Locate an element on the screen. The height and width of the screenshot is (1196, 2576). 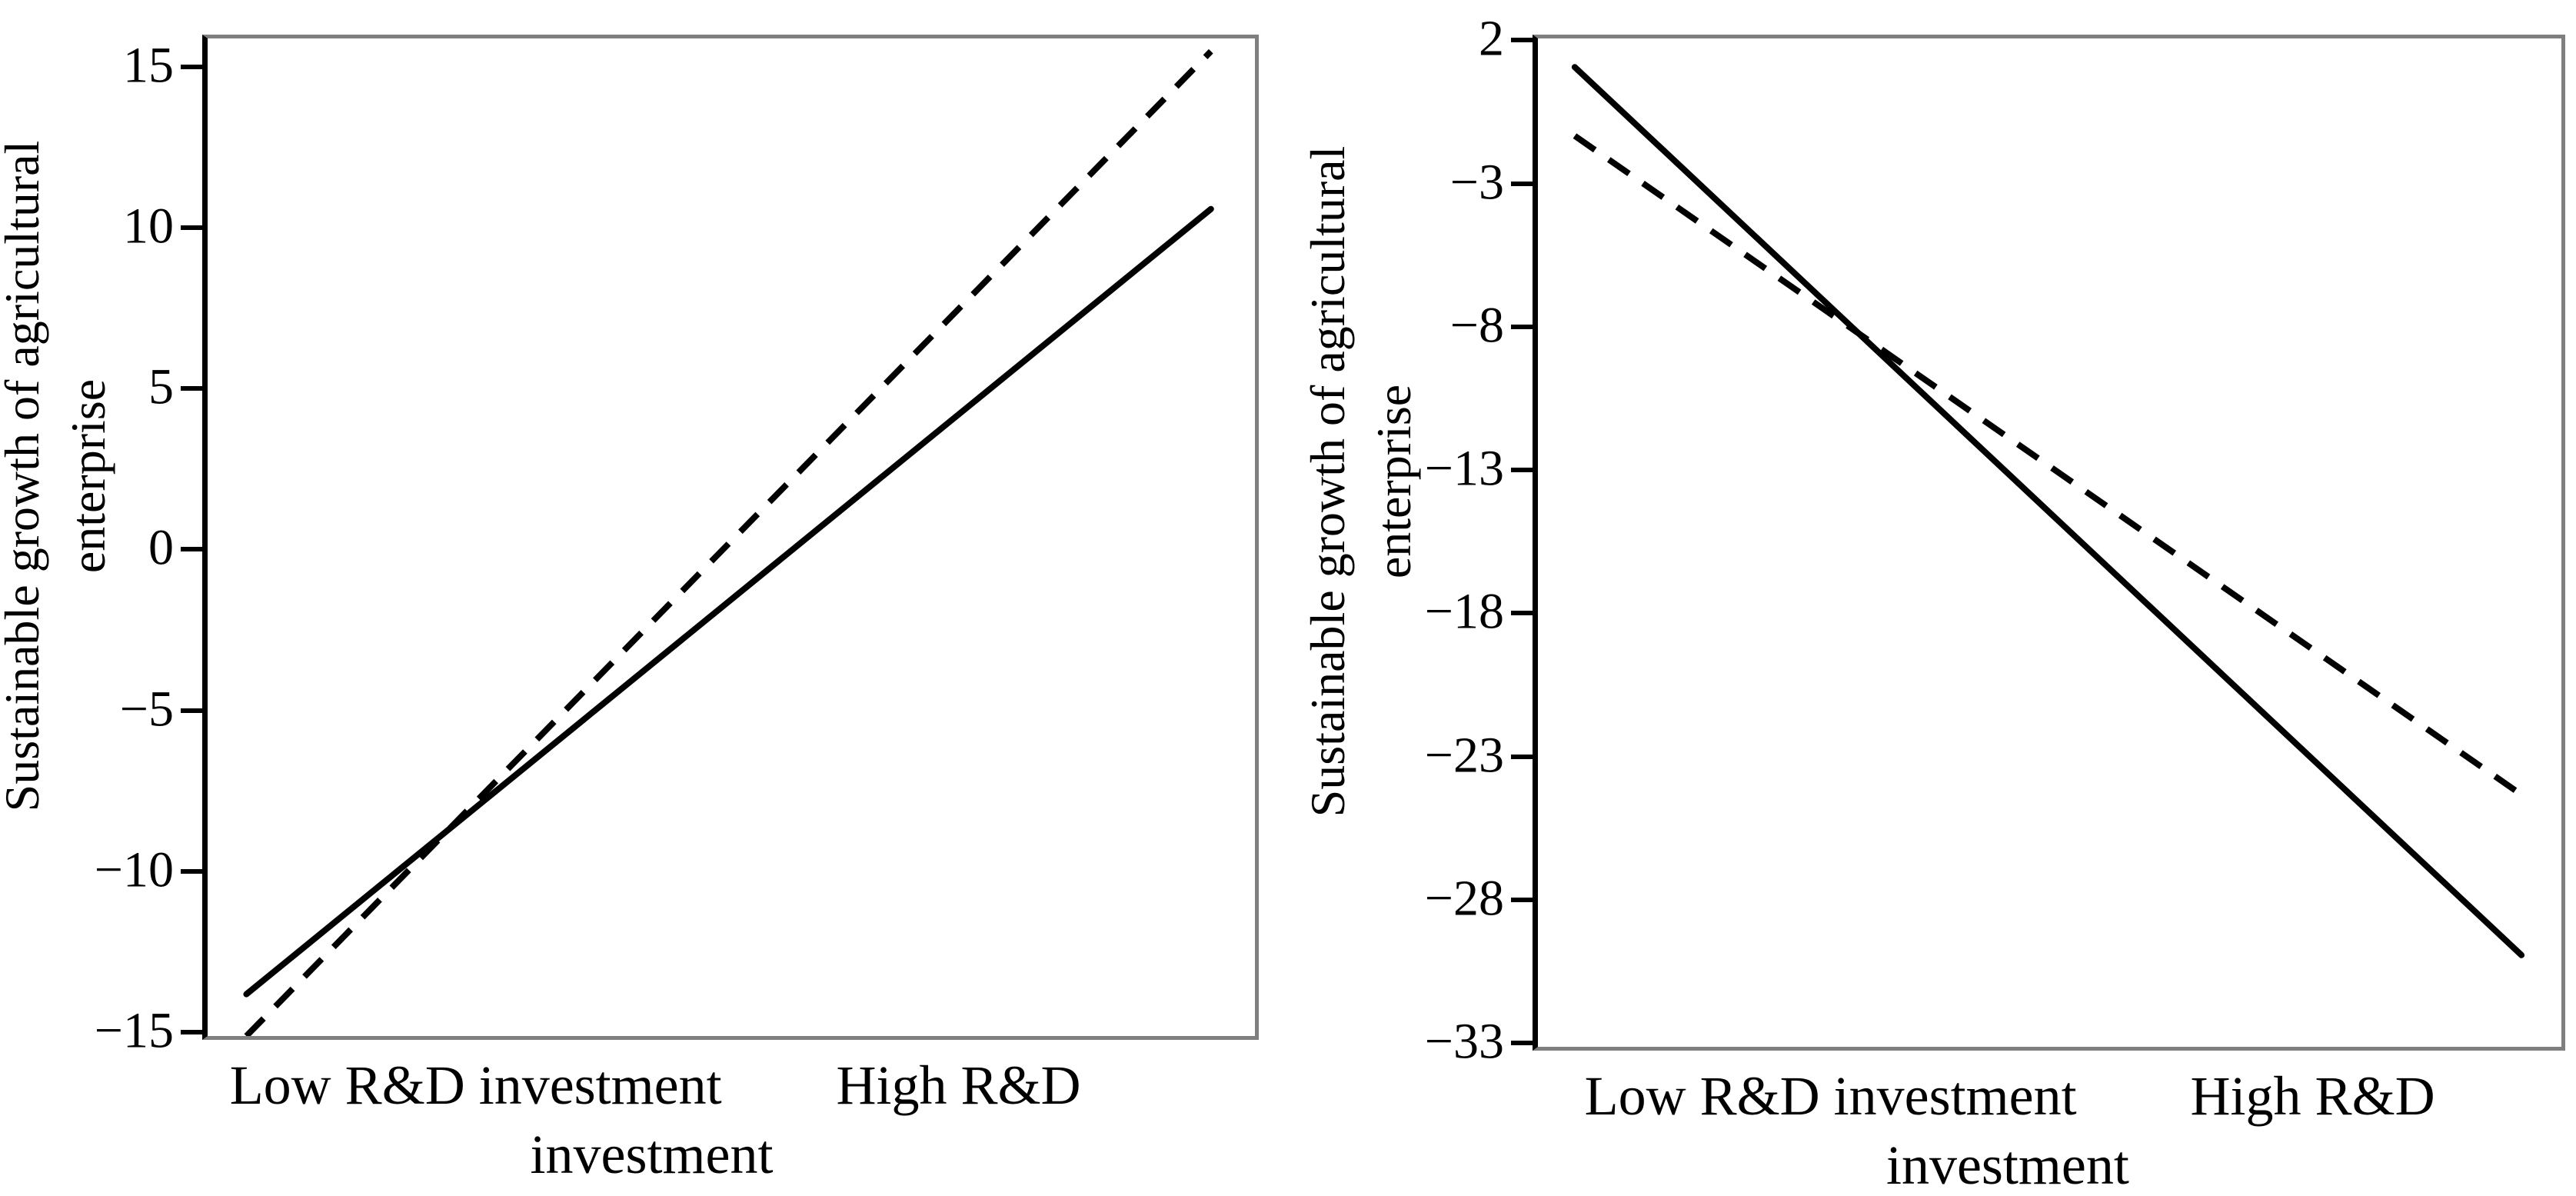
y-tick-label: −15 is located at coordinates (134, 1030).